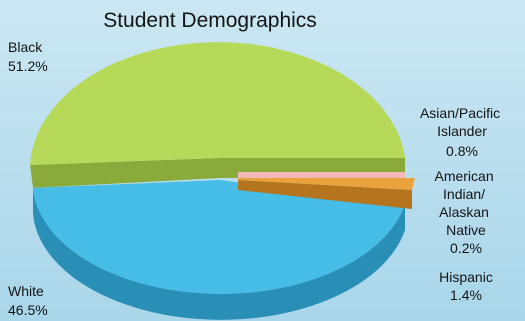 Image resolution: width=525 pixels, height=321 pixels. I want to click on label-asian-name: Asian/Pacific Islander, so click(462, 122).